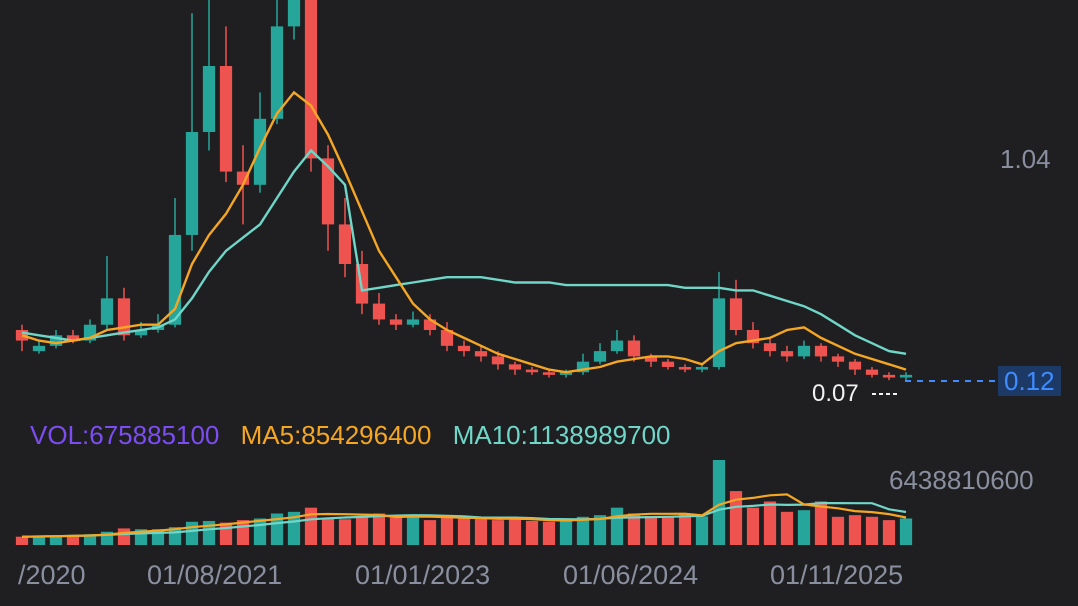 The image size is (1078, 606). Describe the element at coordinates (52, 575) in the screenshot. I see `date-label: /2020` at that location.